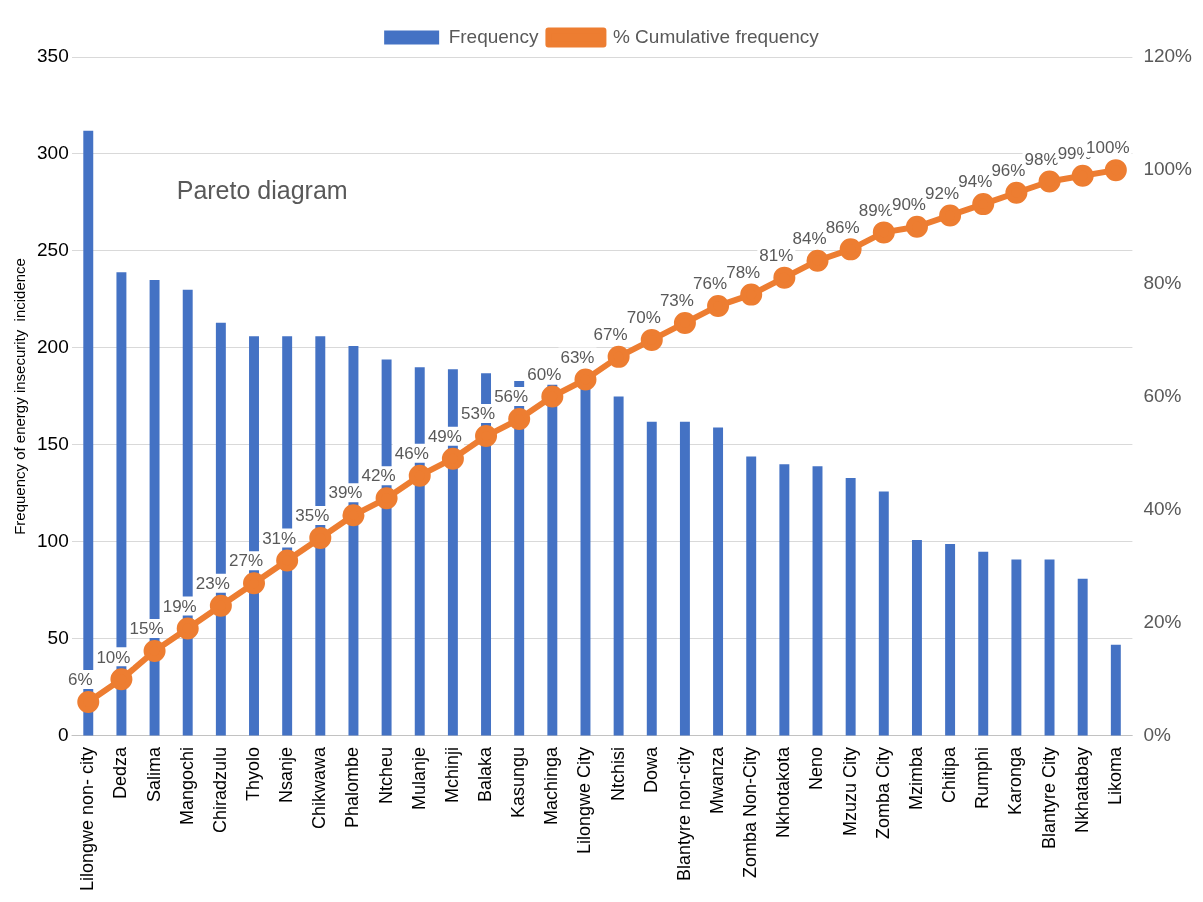 This screenshot has height=902, width=1203. What do you see at coordinates (53, 250) in the screenshot?
I see `y-tick-label: 250` at bounding box center [53, 250].